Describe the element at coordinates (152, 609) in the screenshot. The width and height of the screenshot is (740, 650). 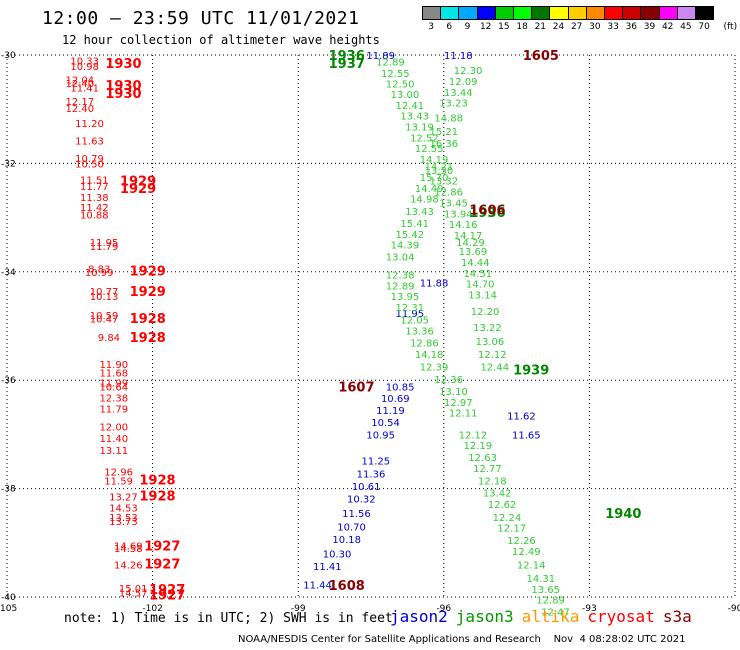
I see `x-tick-label: -102` at that location.